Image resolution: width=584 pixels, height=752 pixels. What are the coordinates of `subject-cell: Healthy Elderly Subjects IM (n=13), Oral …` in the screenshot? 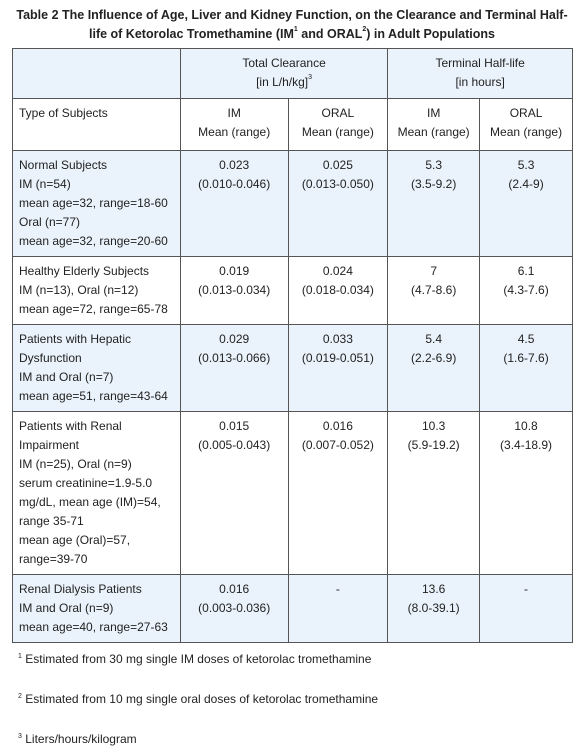 It's located at (96, 290).